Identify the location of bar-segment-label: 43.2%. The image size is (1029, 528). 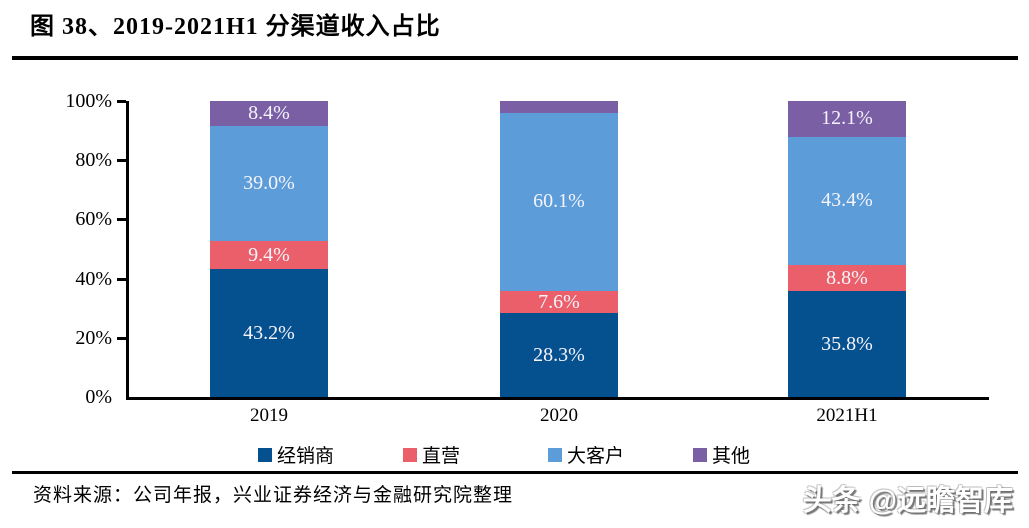
(269, 332).